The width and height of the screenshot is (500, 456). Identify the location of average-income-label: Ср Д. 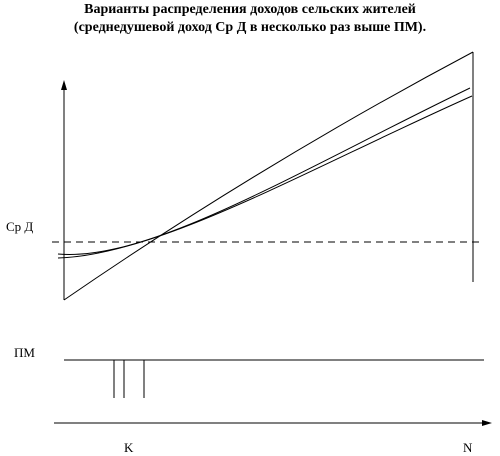
(20, 226).